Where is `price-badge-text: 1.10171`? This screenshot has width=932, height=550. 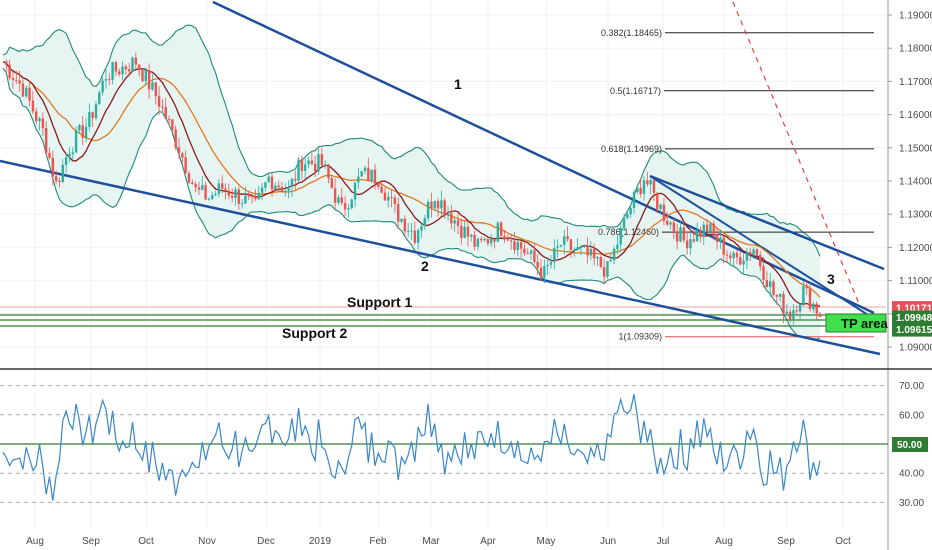 price-badge-text: 1.10171 is located at coordinates (914, 309).